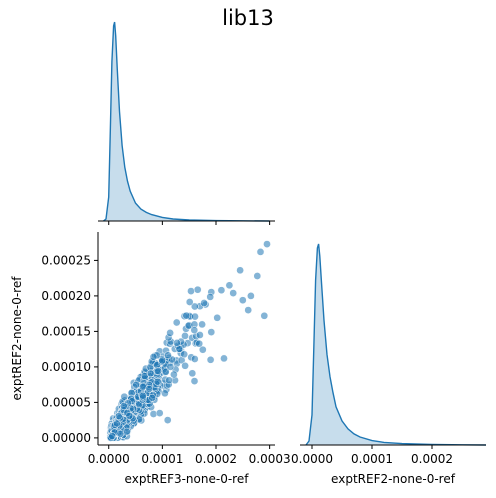  I want to click on x-tick-label-right: 0.0000, so click(312, 459).